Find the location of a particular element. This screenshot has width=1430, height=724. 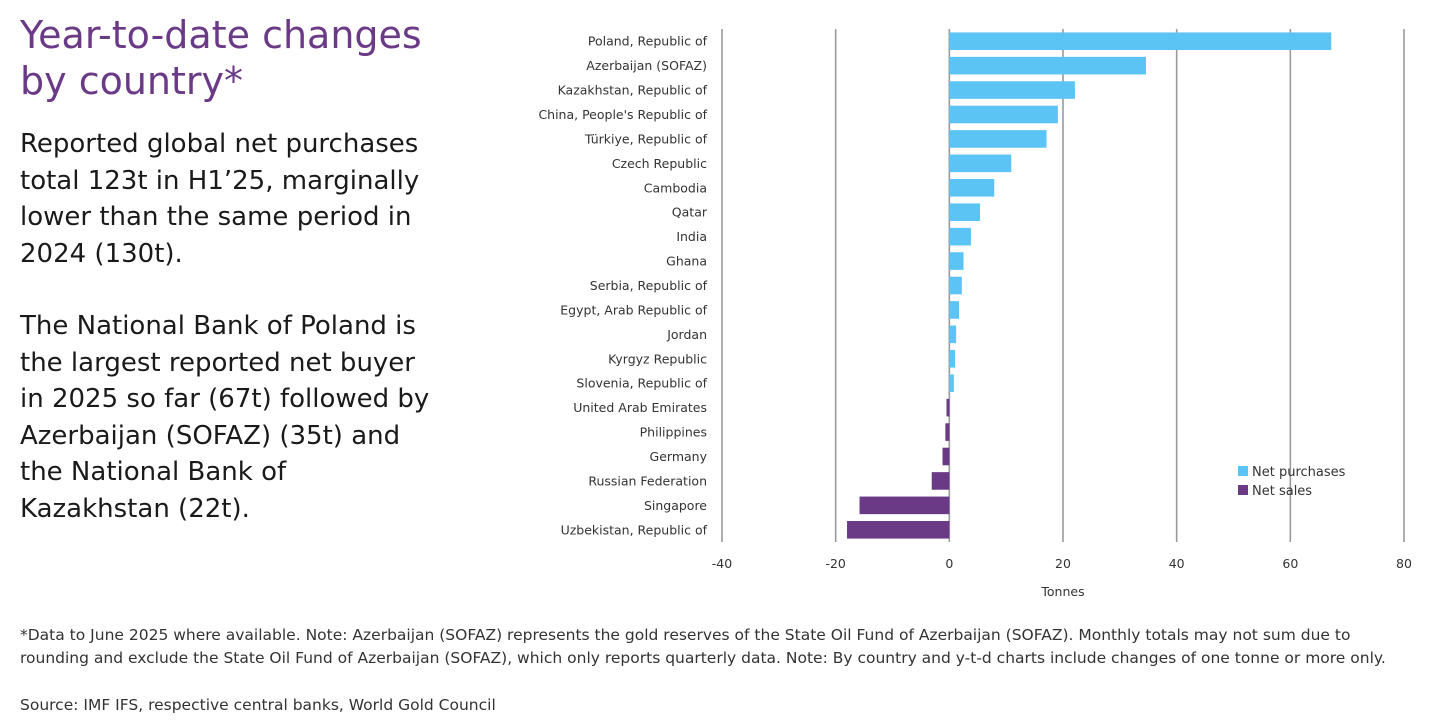

legend-swatch-net-purchases is located at coordinates (1243, 471).